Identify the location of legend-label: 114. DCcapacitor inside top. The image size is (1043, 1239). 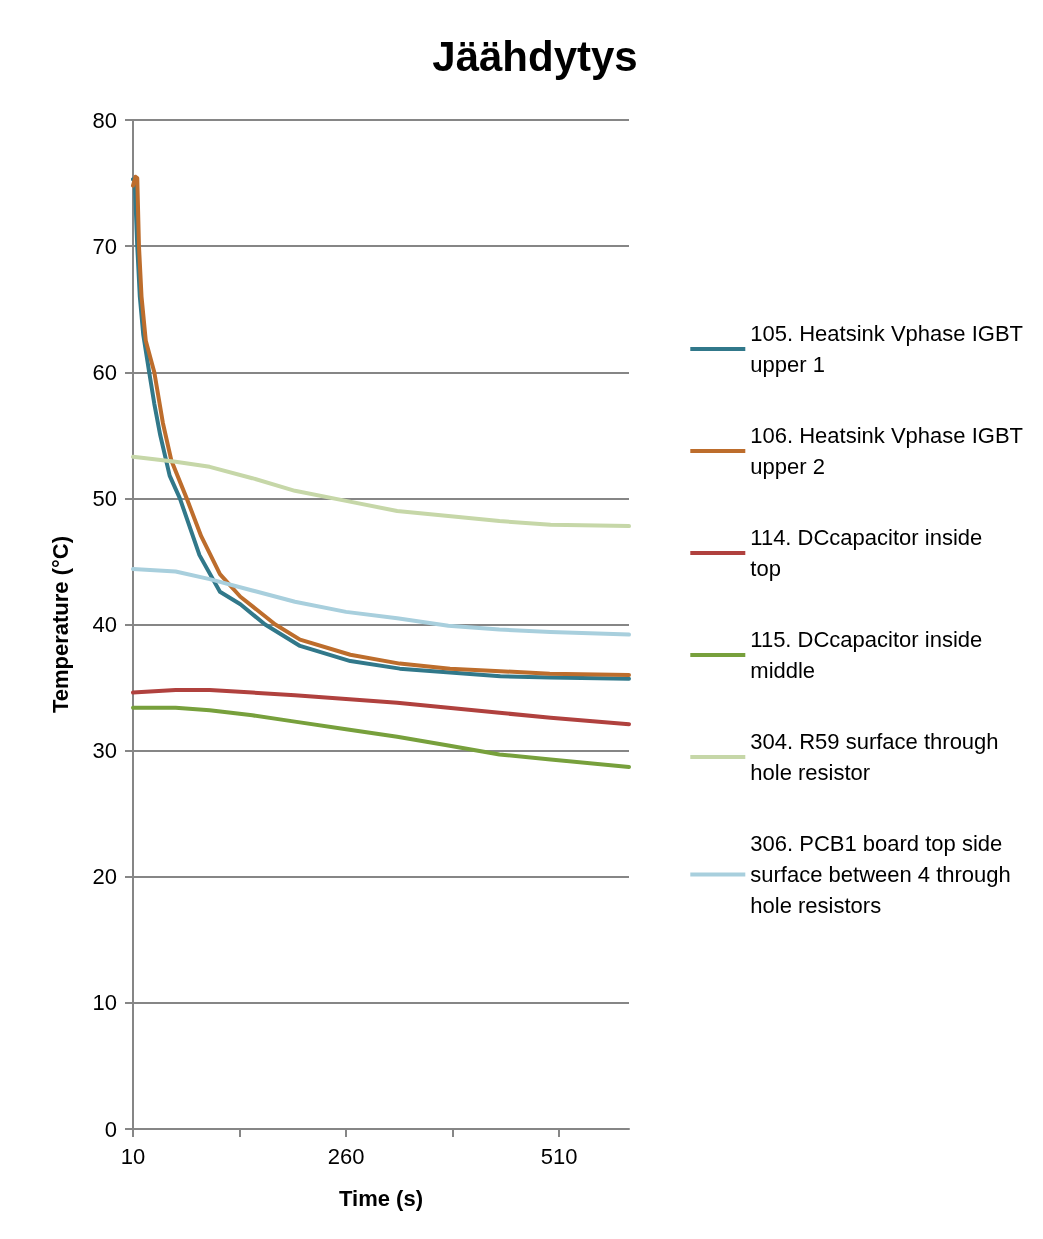
(866, 553).